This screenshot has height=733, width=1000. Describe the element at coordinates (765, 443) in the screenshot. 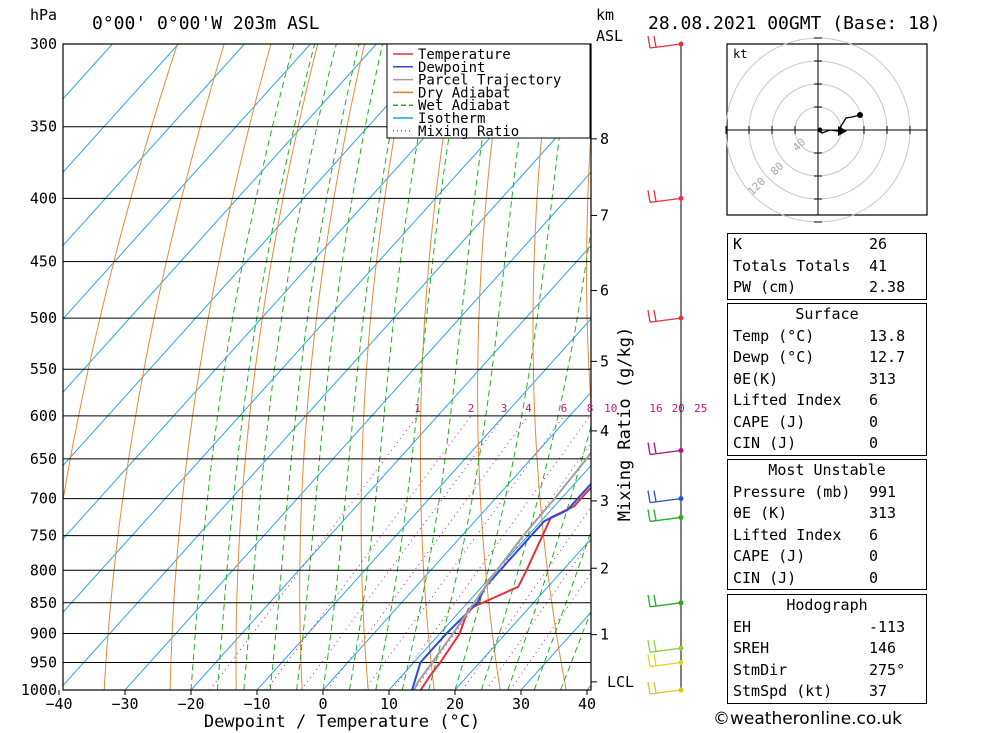

I see `surface-cin-label: CIN (J)` at that location.